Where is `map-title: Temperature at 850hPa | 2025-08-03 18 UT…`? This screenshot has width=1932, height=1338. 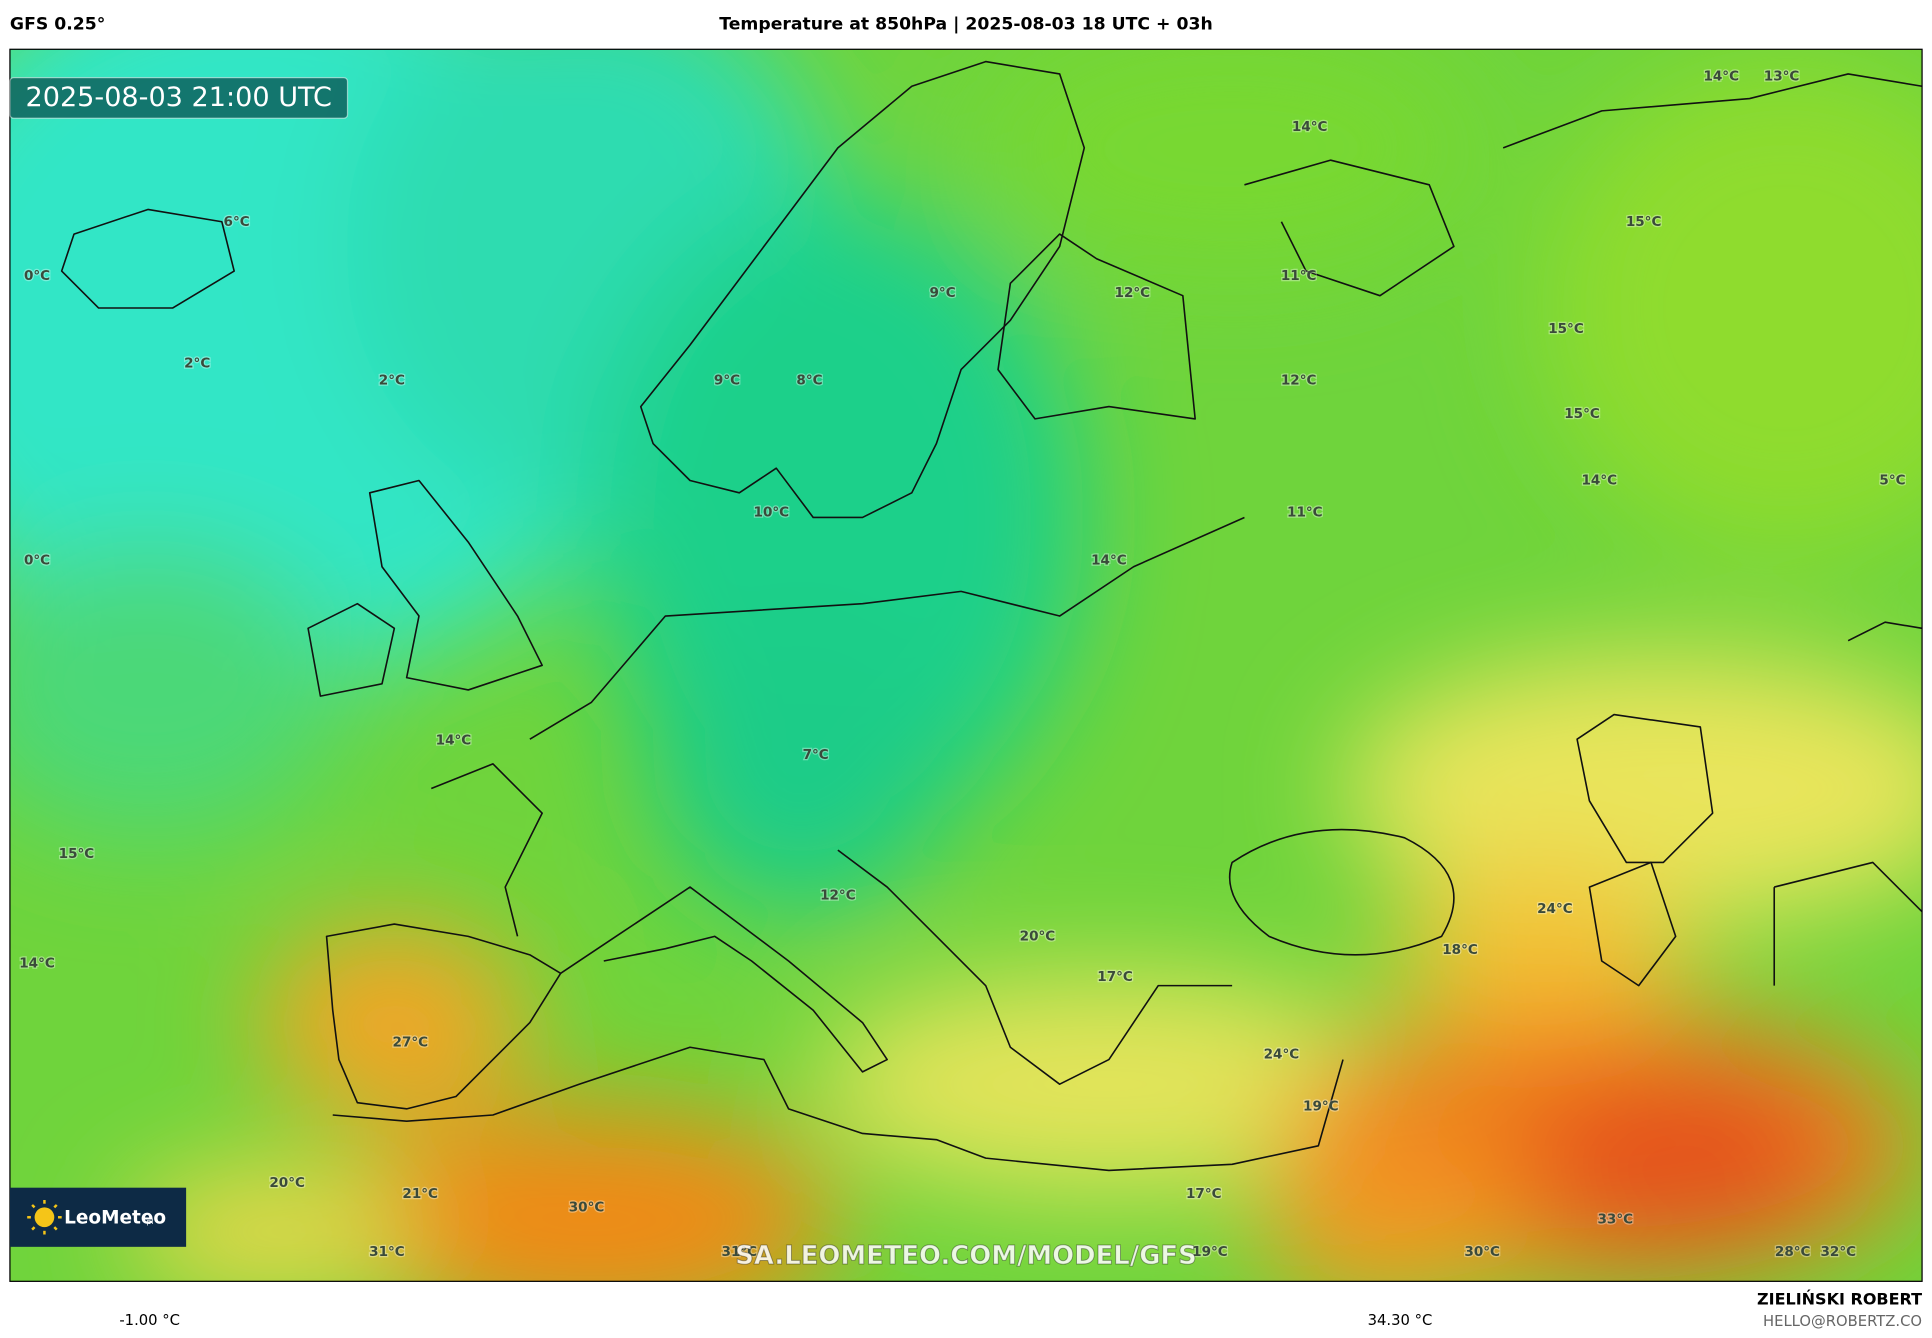
map-title: Temperature at 850hPa | 2025-08-03 18 UT… is located at coordinates (966, 25).